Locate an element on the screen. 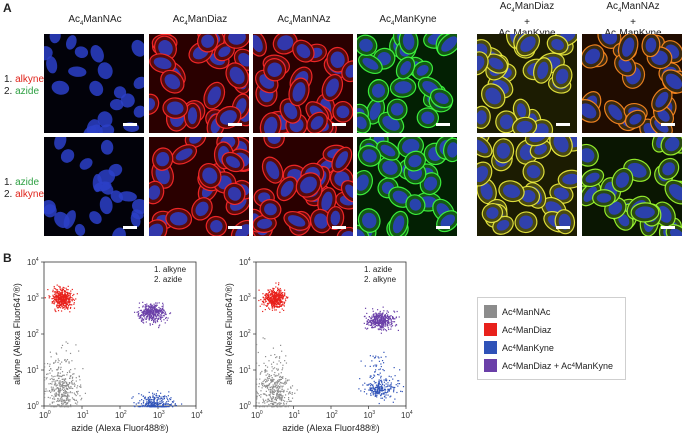 This screenshot has height=433, width=689. micrograph-mannac-row2 is located at coordinates (94, 186).